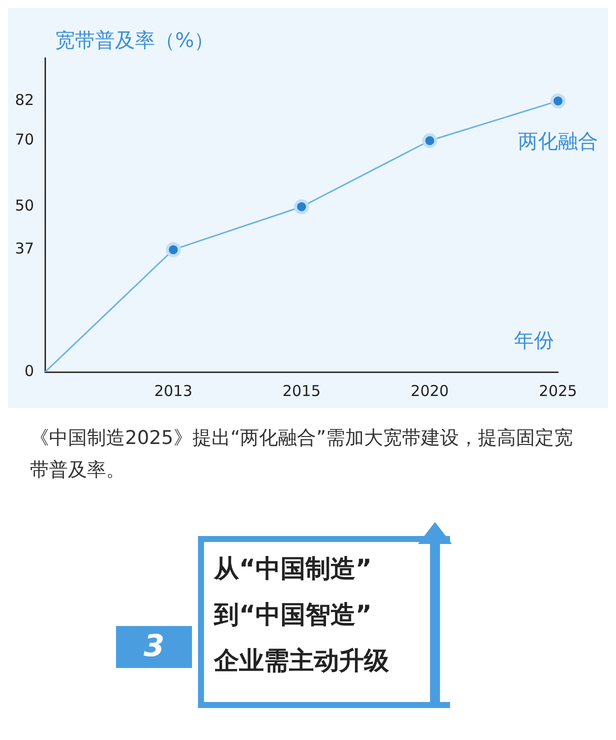 This screenshot has width=616, height=740. What do you see at coordinates (429, 391) in the screenshot?
I see `x-tick-label: 2020` at bounding box center [429, 391].